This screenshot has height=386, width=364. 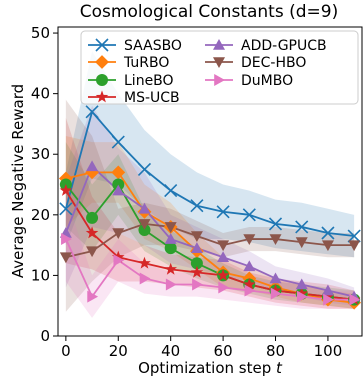 What do you see at coordinates (273, 63) in the screenshot?
I see `legend-label-dec-hbo: DEC-HBO` at bounding box center [273, 63].